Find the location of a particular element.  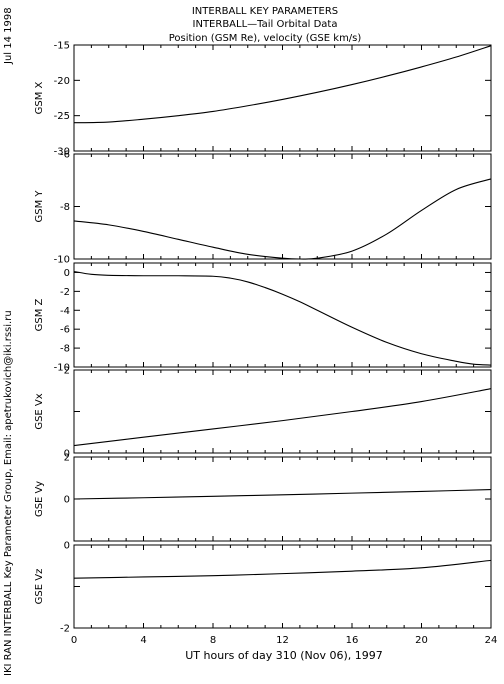

y-axis-label-gse-vz: GSE Vz is located at coordinates (39, 587).